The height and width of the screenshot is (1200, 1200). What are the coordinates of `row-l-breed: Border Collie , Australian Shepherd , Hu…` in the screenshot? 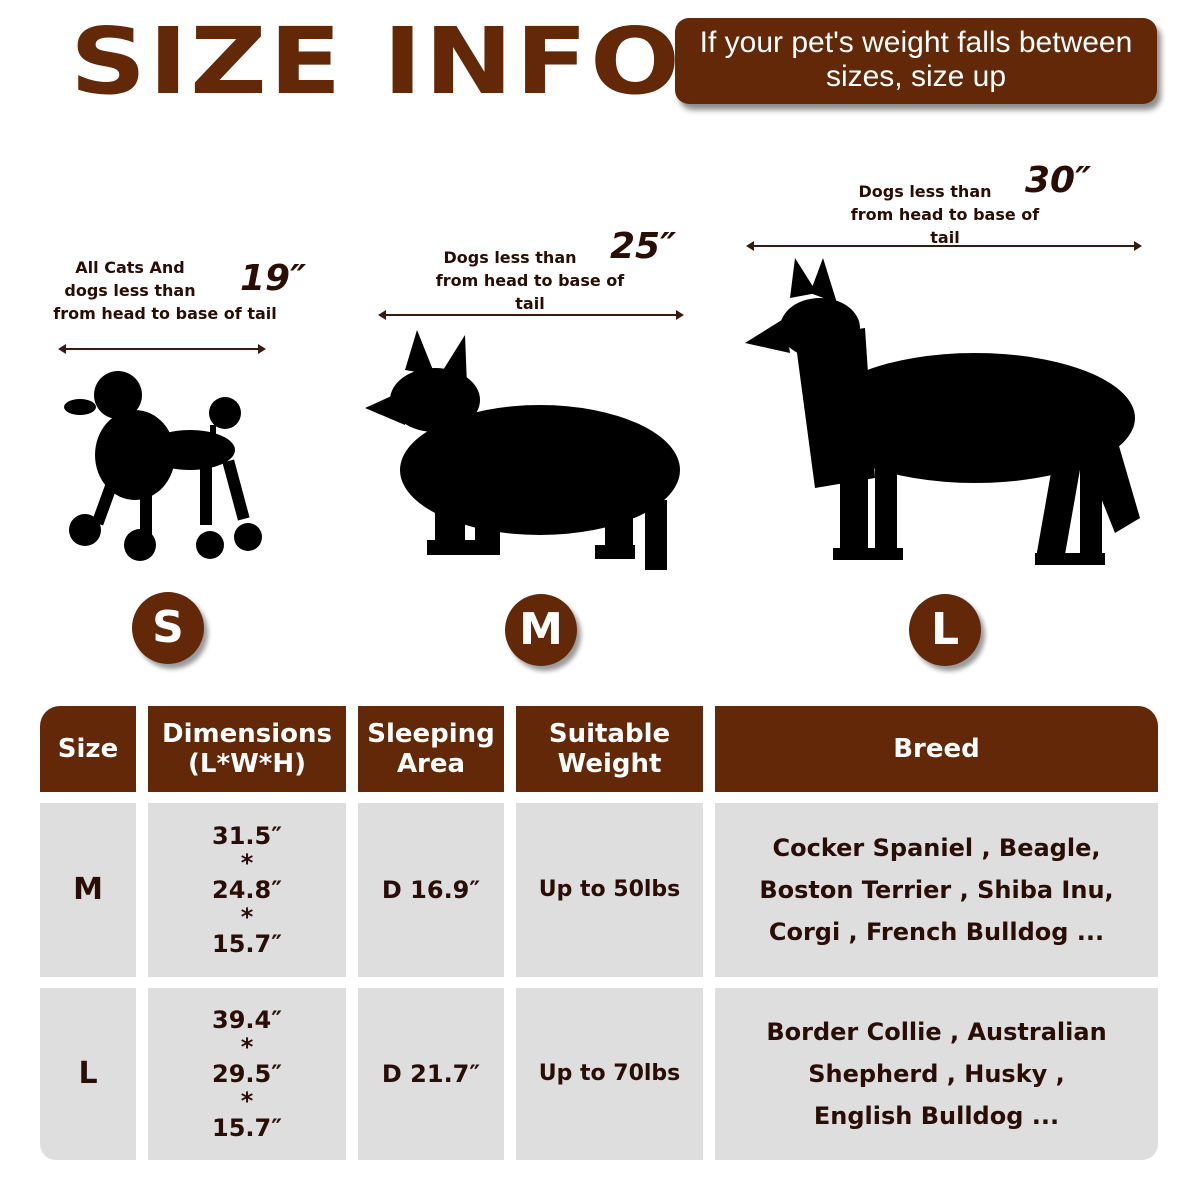 It's located at (936, 1074).